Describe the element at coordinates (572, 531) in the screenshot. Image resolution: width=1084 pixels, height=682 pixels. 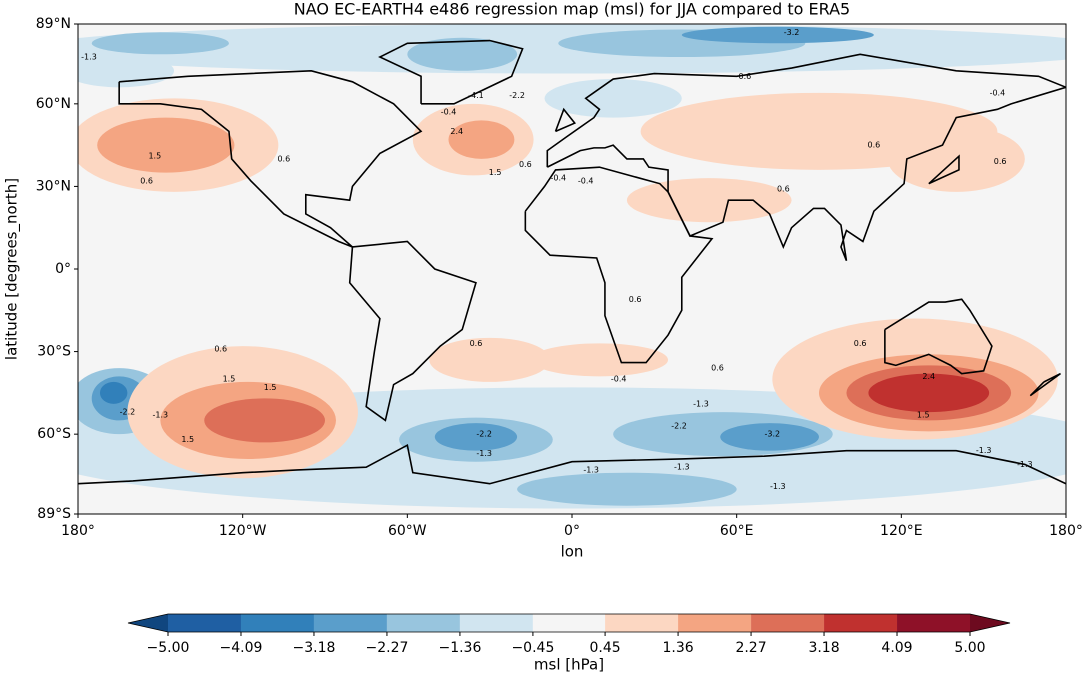
I see `x-tick-label: 0°` at that location.